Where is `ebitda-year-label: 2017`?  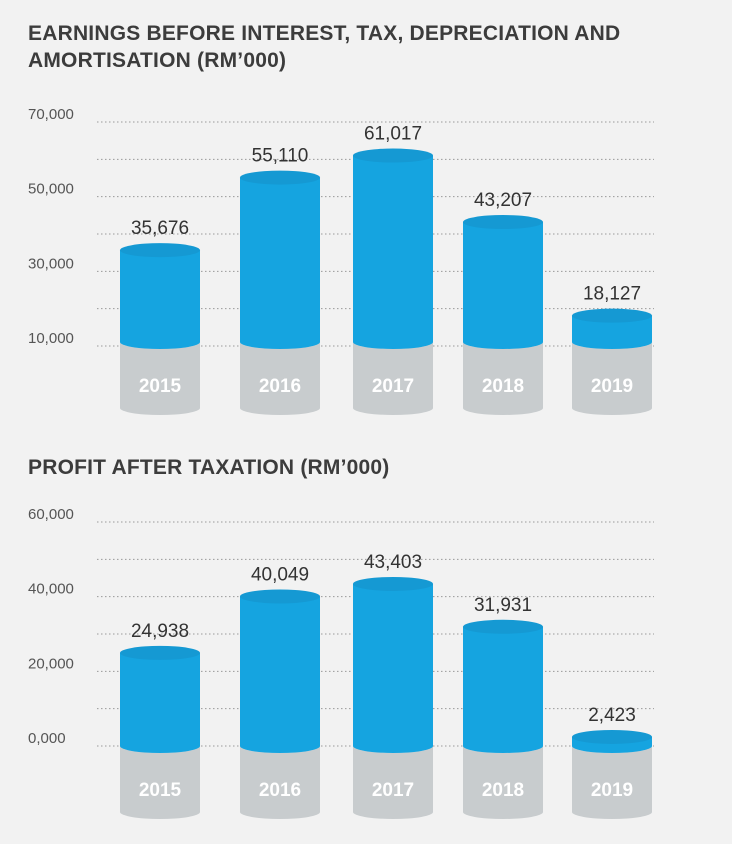 ebitda-year-label: 2017 is located at coordinates (393, 386).